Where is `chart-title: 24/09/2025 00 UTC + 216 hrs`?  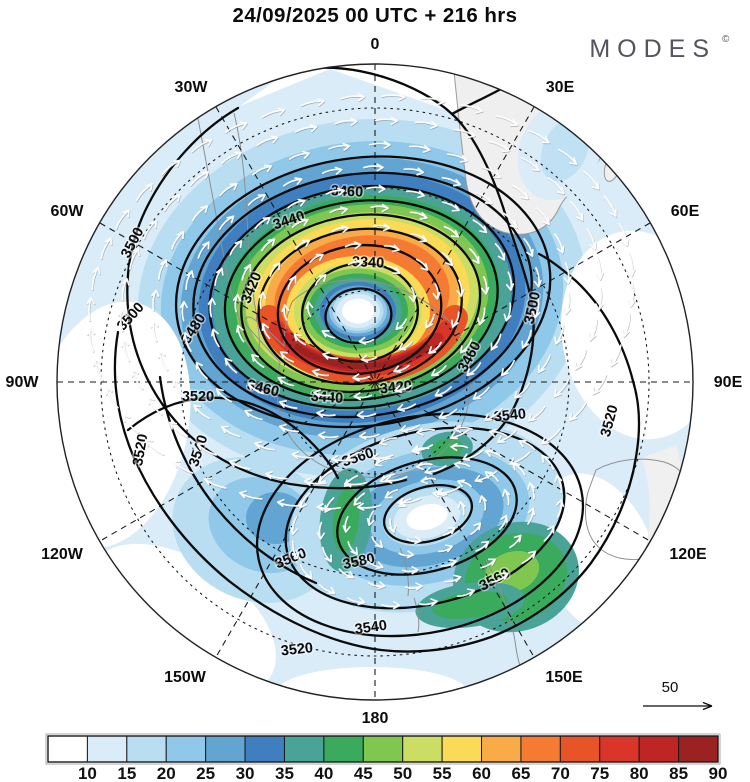 chart-title: 24/09/2025 00 UTC + 216 hrs is located at coordinates (375, 15).